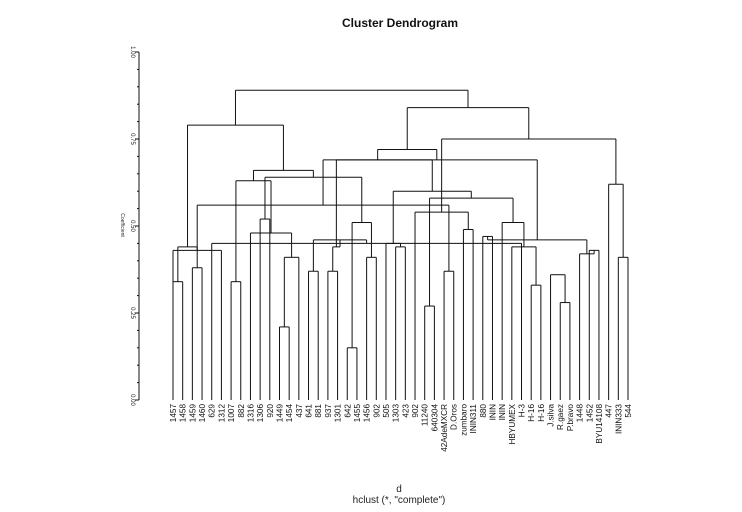  What do you see at coordinates (560, 417) in the screenshot?
I see `leaf-label: R.gaez` at bounding box center [560, 417].